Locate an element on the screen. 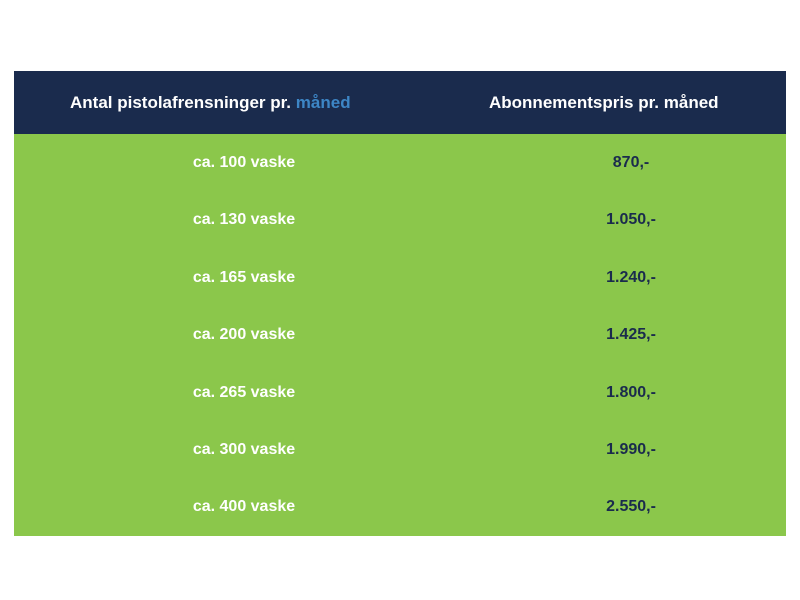  wash-count-cell: ca. 100 vaske is located at coordinates (244, 162).